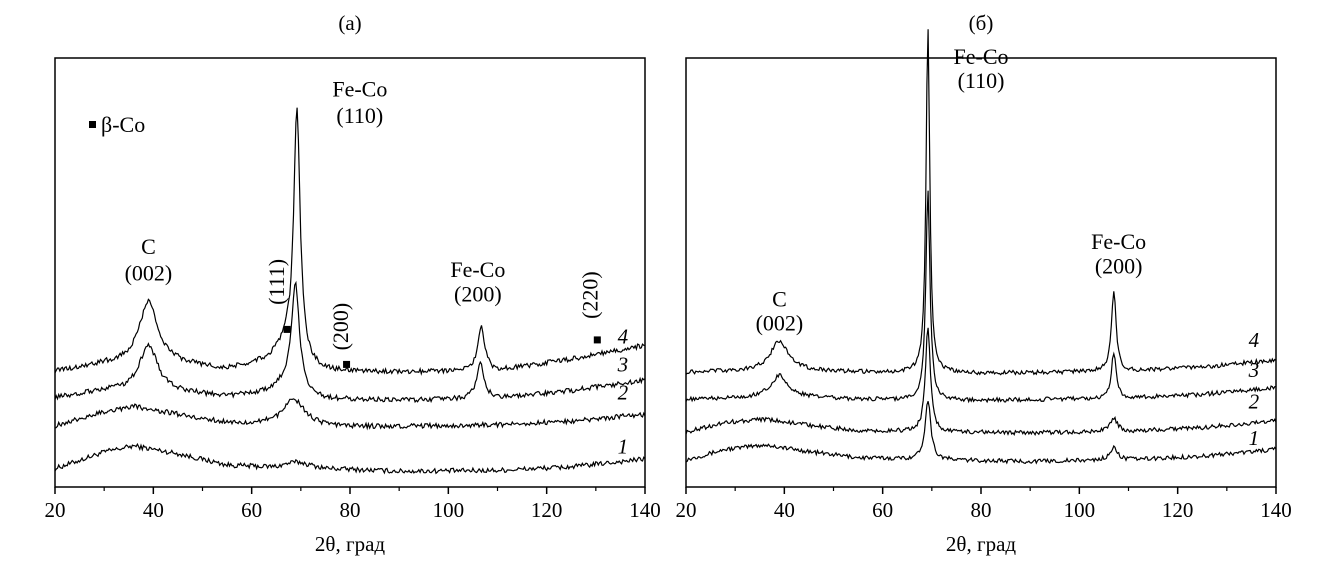 The height and width of the screenshot is (576, 1341). Describe the element at coordinates (981, 23) in the screenshot. I see `chart-title: (б)` at that location.